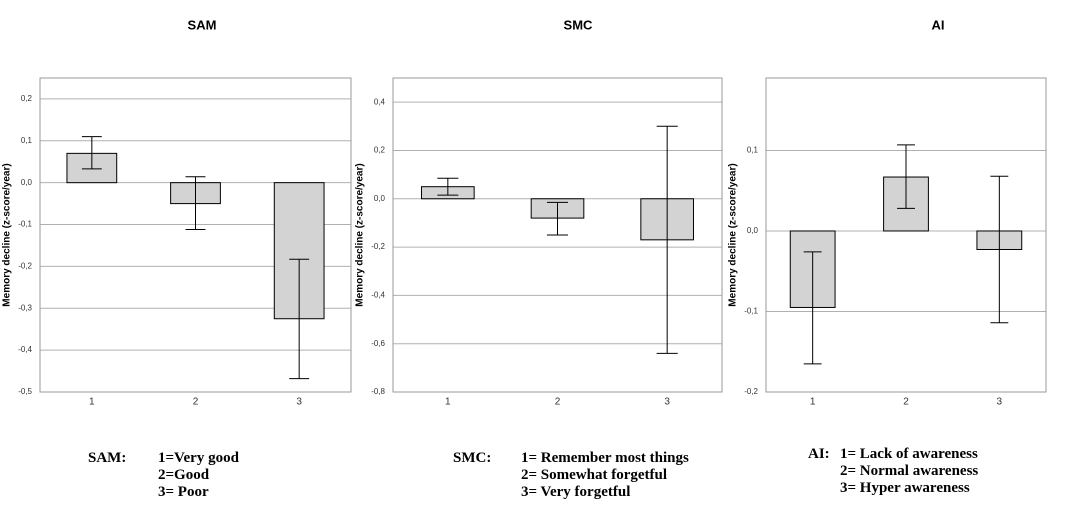  What do you see at coordinates (938, 24) in the screenshot?
I see `chart-title: AI` at bounding box center [938, 24].